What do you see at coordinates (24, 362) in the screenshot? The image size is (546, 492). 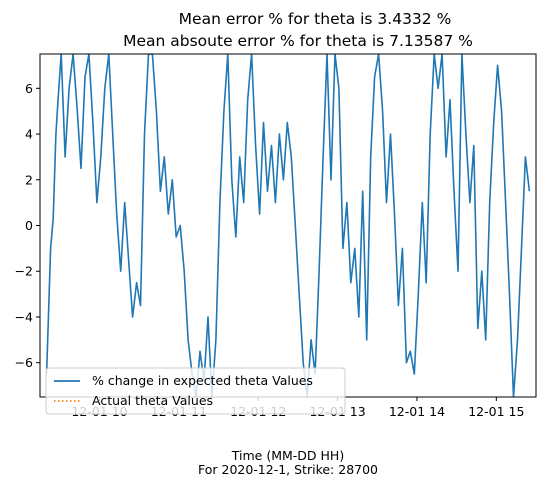 I see `y-tick-label: −6` at bounding box center [24, 362].